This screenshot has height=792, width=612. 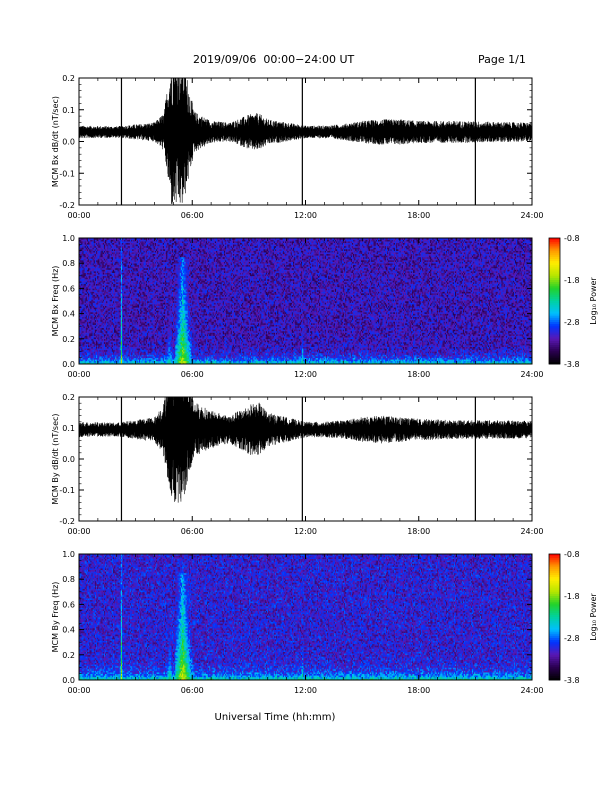 What do you see at coordinates (68, 364) in the screenshot?
I see `y-tick-label-1-0: 0.0` at bounding box center [68, 364].